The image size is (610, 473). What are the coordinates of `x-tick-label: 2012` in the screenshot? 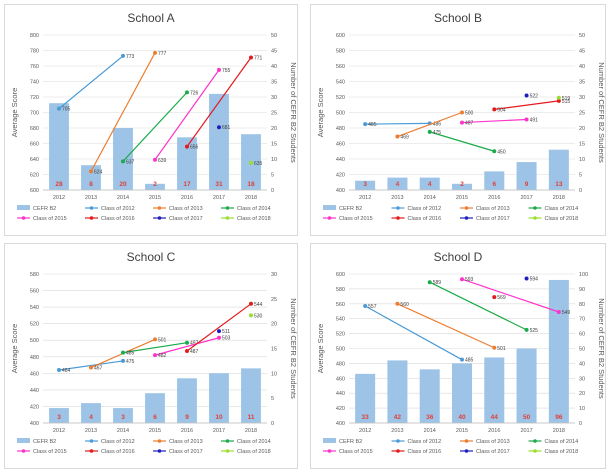 It's located at (59, 198).